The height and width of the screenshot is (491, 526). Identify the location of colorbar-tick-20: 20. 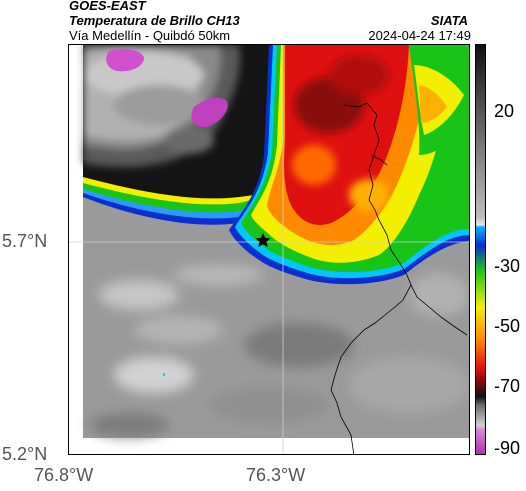
(504, 111).